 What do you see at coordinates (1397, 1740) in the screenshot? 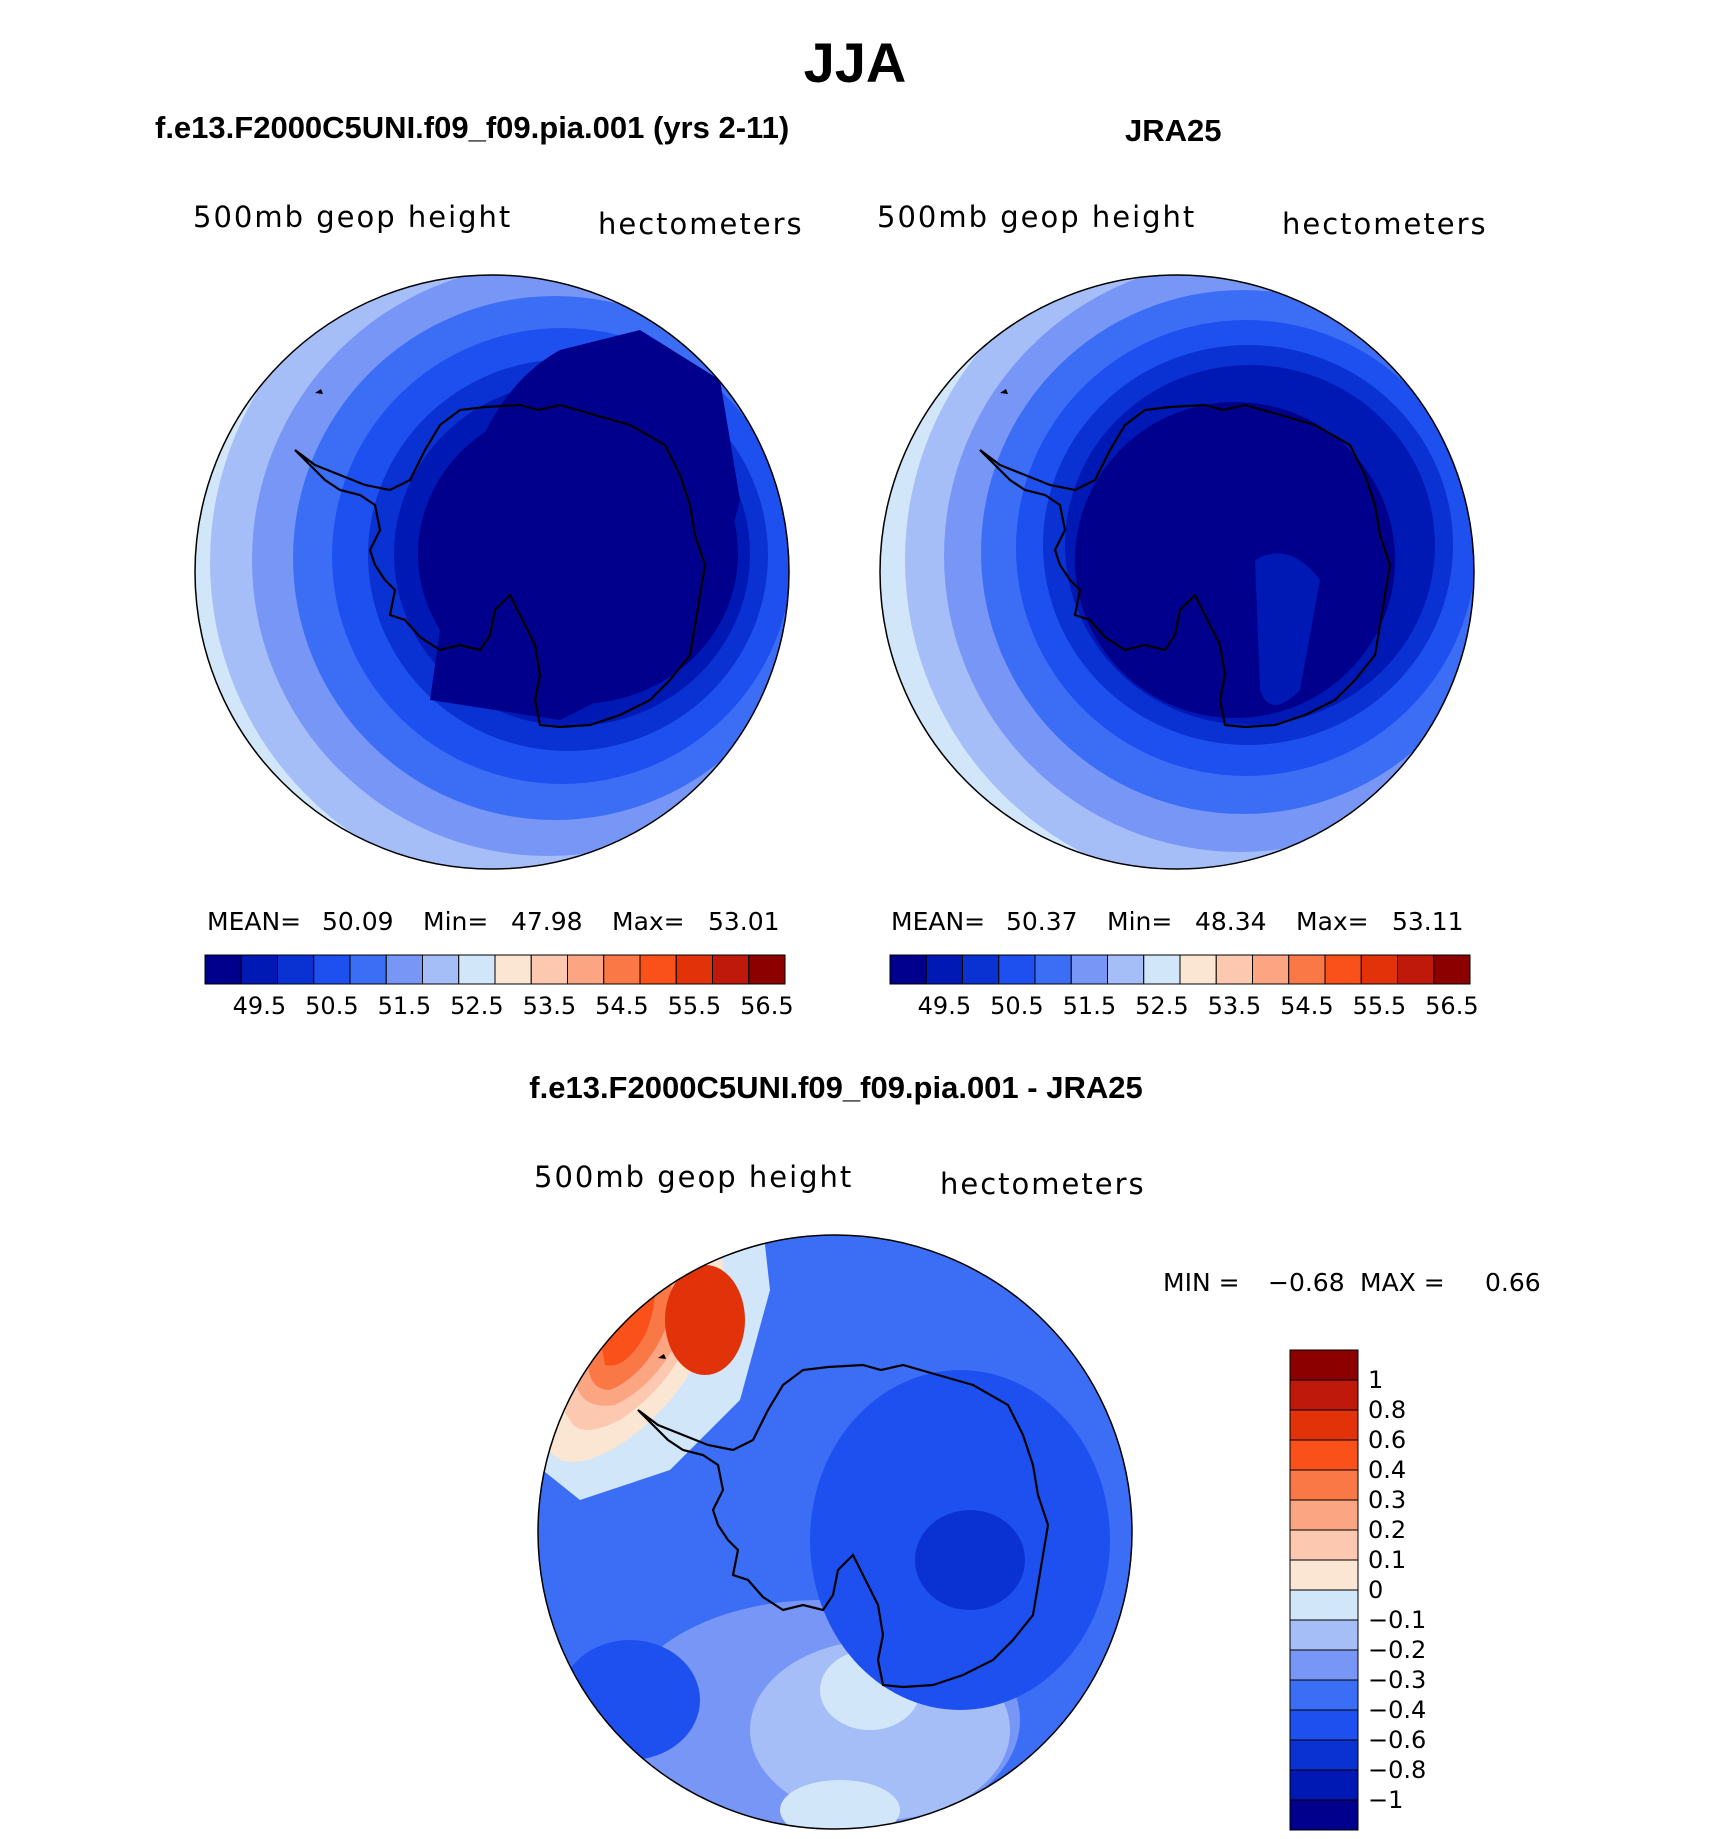
I see `diff-colorbar-tick-label: −0.6` at bounding box center [1397, 1740].